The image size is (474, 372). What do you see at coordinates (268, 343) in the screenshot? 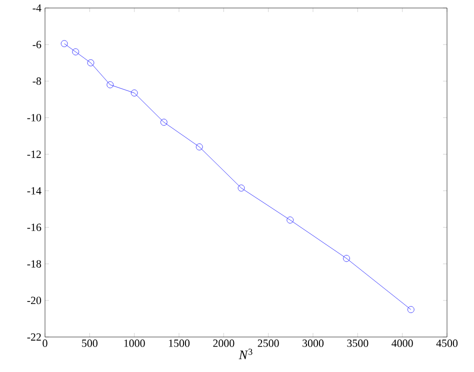
I see `x-tick-label: 2500` at bounding box center [268, 343].